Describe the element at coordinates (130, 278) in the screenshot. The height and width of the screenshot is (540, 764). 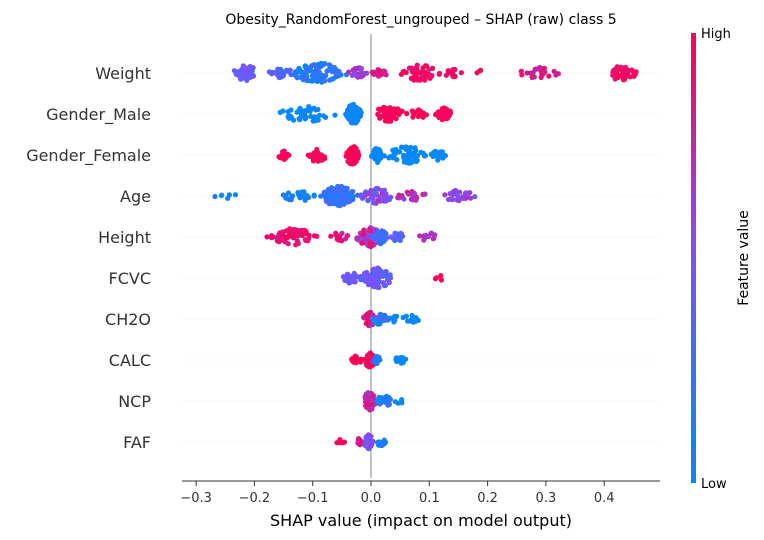
I see `feature-label: FCVC` at that location.